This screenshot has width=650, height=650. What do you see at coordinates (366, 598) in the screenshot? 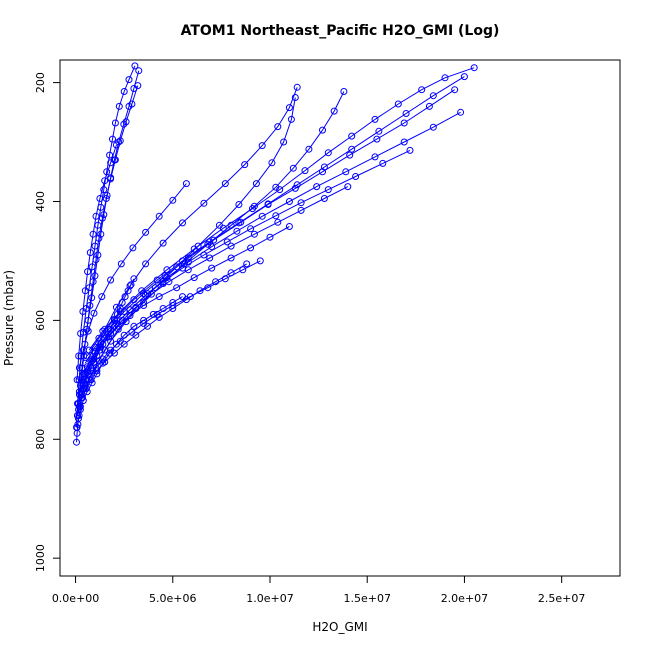
I see `x-tick-label: 1.5e+07` at bounding box center [366, 598].